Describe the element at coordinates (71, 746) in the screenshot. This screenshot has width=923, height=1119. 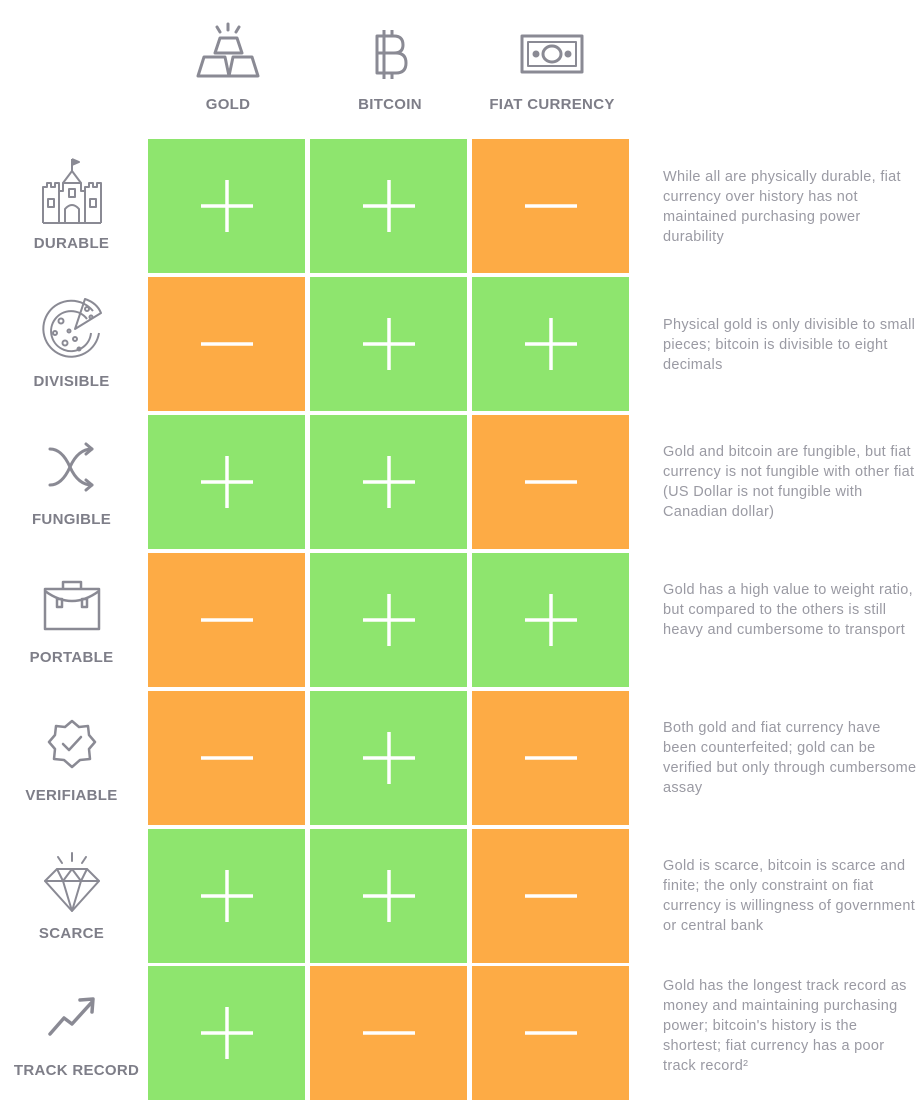
I see `verified-badge-icon` at that location.